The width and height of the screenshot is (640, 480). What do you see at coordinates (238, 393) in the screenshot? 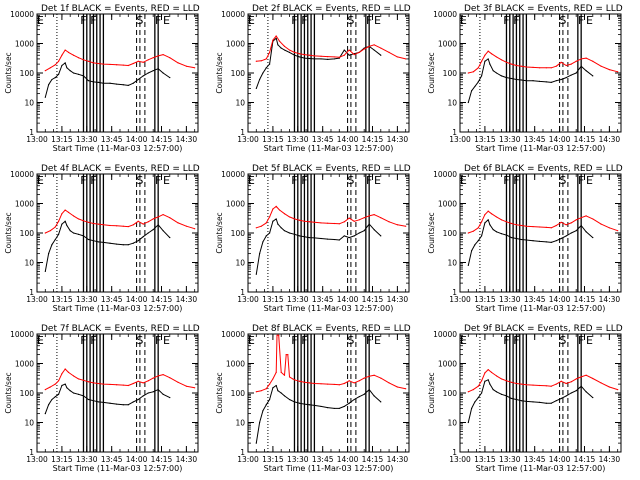
I see `y-tick-label: 100` at bounding box center [238, 393].